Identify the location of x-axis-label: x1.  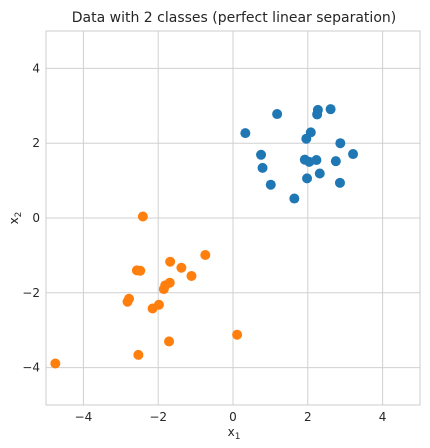
(234, 433).